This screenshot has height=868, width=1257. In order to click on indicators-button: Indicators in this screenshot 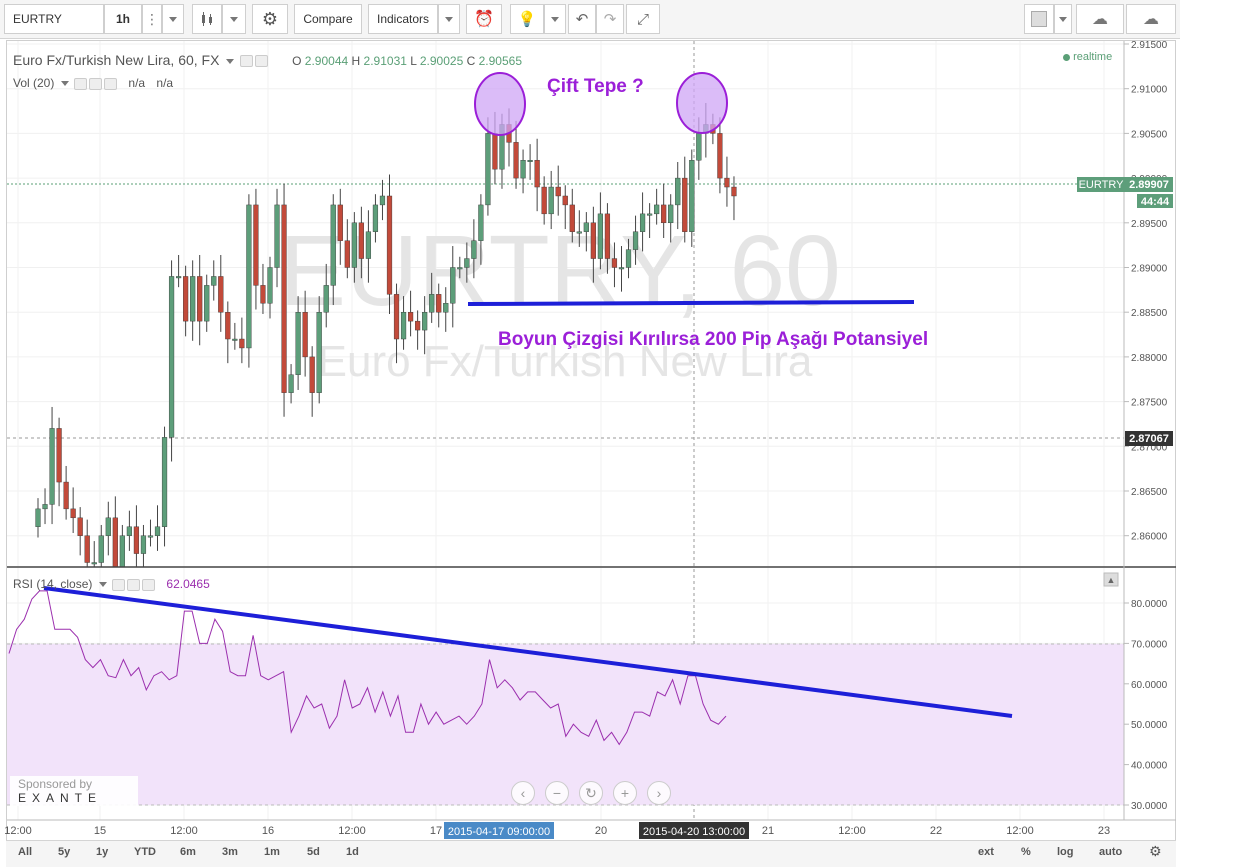, I will do `click(403, 19)`.